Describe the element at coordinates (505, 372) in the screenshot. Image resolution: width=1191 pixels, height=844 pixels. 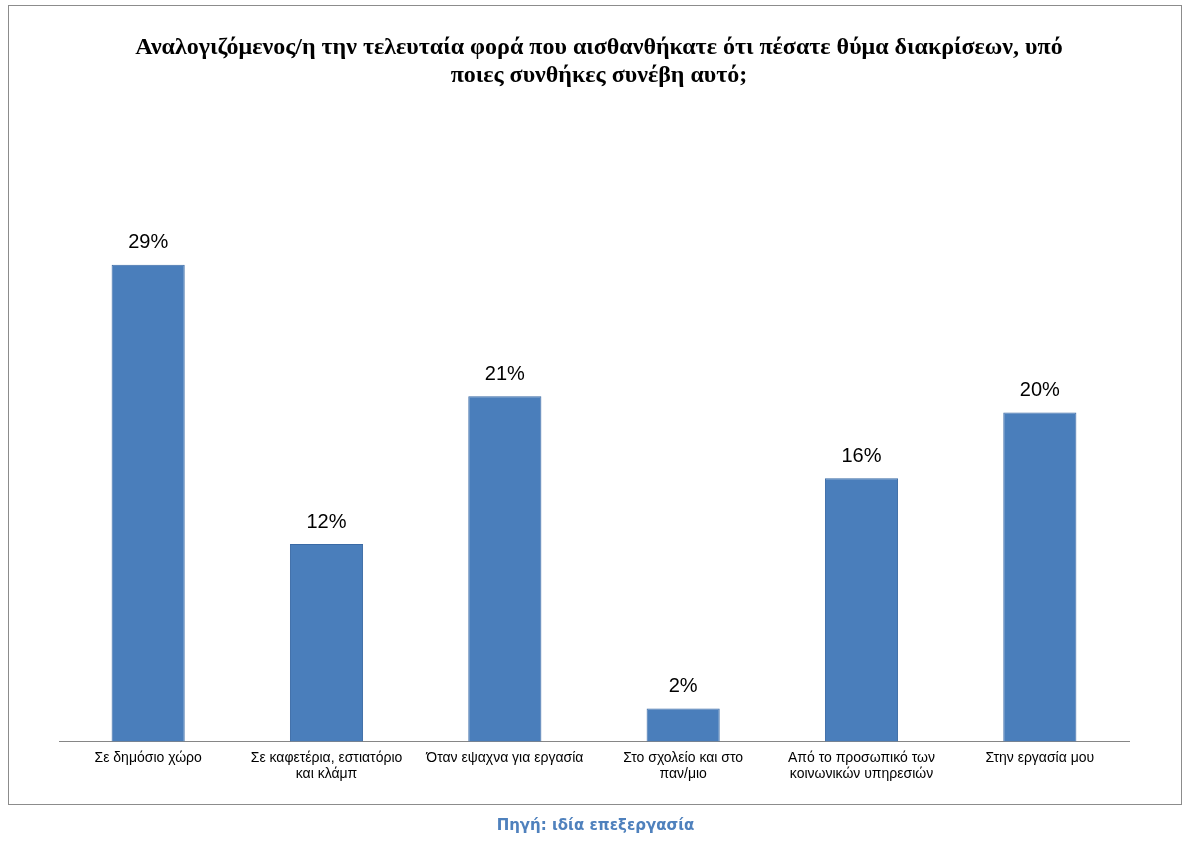
I see `data-label: 21%` at that location.